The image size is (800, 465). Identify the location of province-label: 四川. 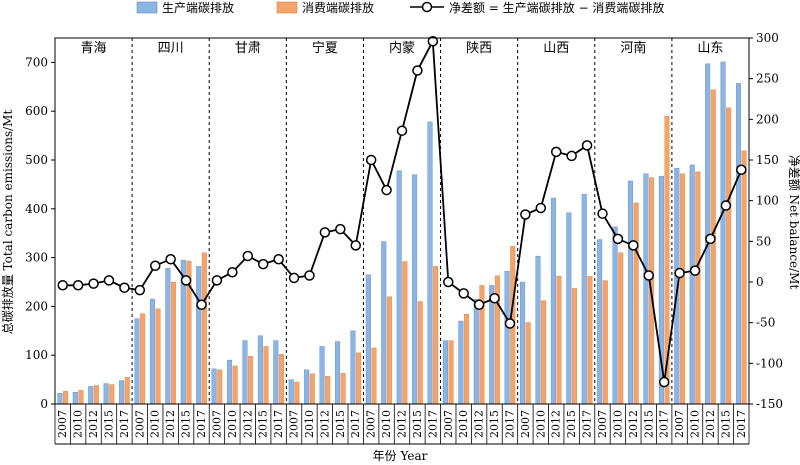
(171, 48).